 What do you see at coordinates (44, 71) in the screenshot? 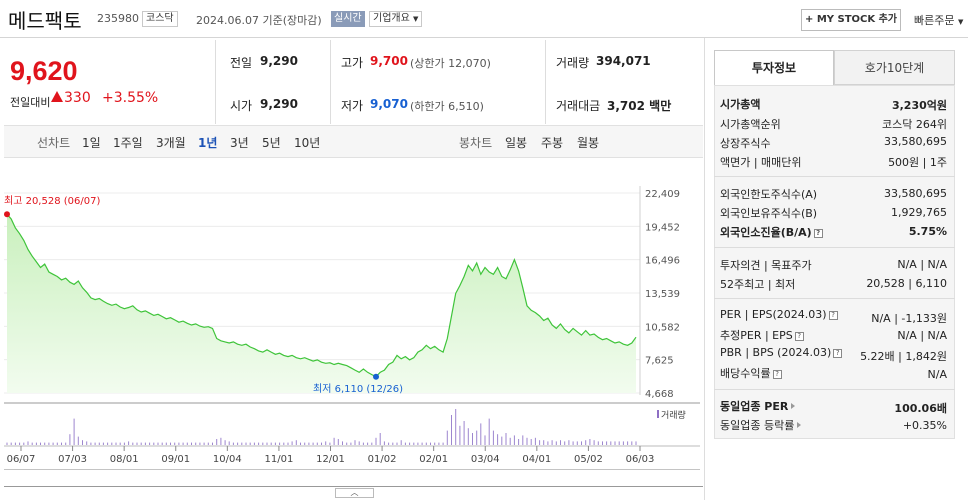
I see `current-price: 9,620` at bounding box center [44, 71].